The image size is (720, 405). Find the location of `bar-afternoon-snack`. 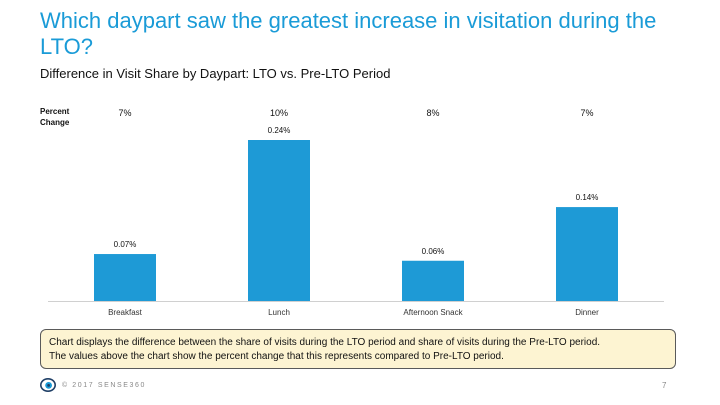

bar-afternoon-snack is located at coordinates (433, 280).